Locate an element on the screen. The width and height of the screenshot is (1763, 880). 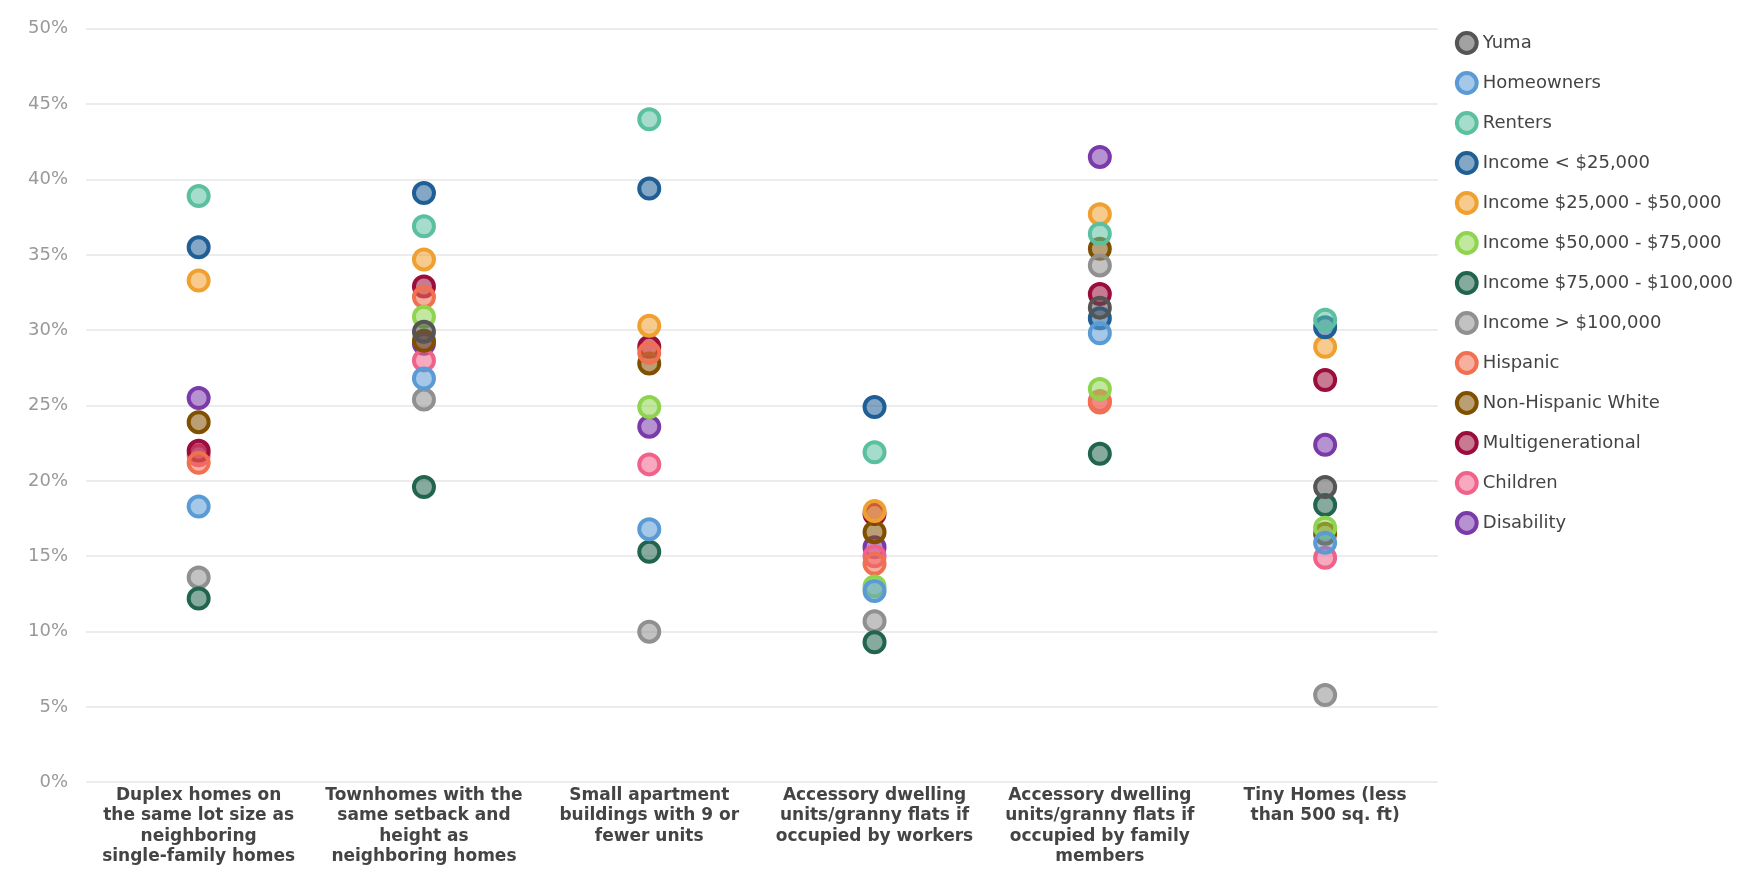
legend-label: Non-Hispanic White is located at coordinates (1571, 401).